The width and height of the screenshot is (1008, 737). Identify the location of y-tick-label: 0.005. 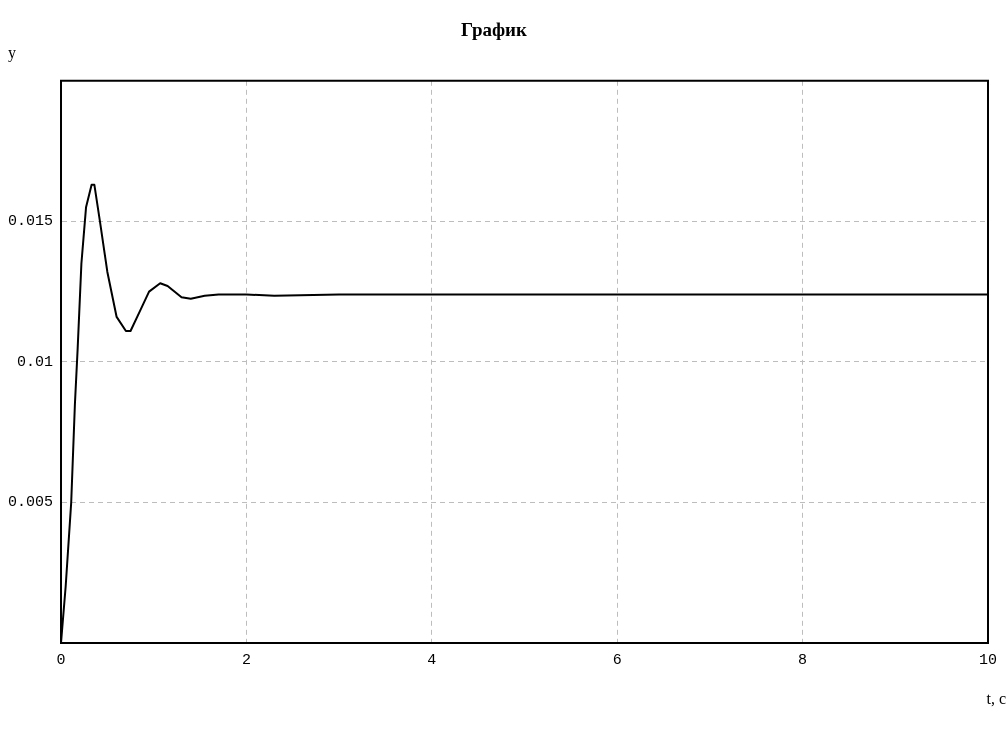
(30, 503).